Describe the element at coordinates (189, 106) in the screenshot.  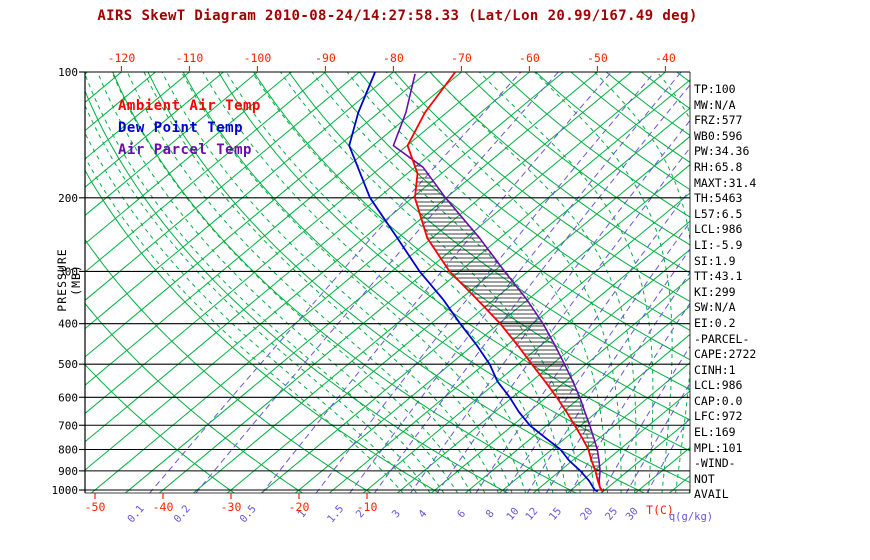
I see `legend-ambient-air-temp: Ambient Air Temp` at that location.